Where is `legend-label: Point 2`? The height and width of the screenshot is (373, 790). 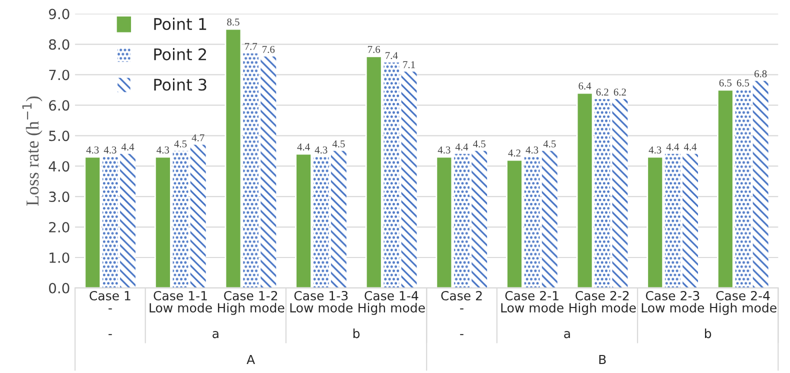
legend-label: Point 2 is located at coordinates (180, 54).